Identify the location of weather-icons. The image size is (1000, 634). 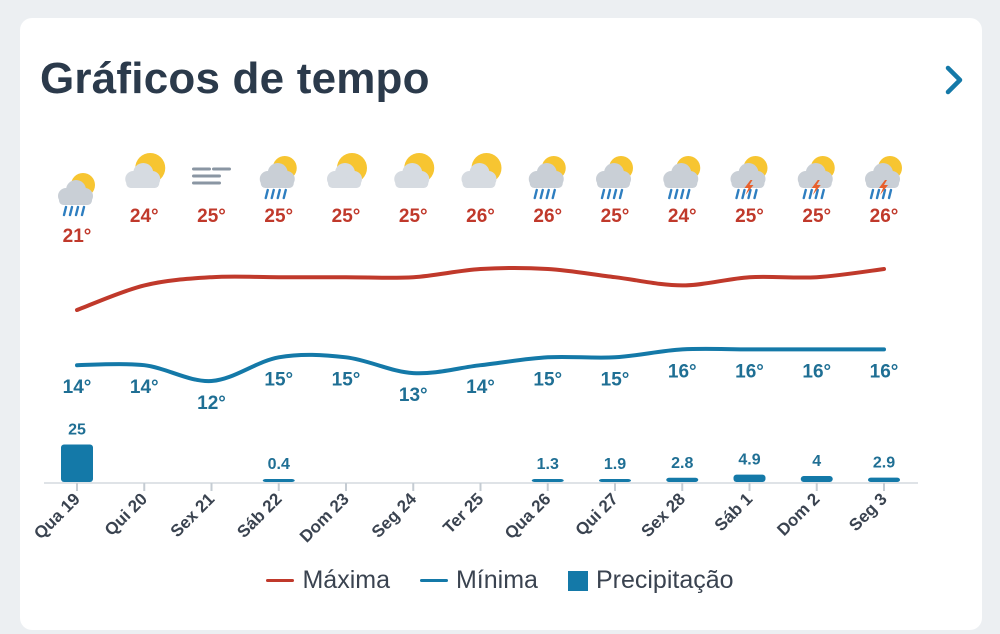
(480, 185).